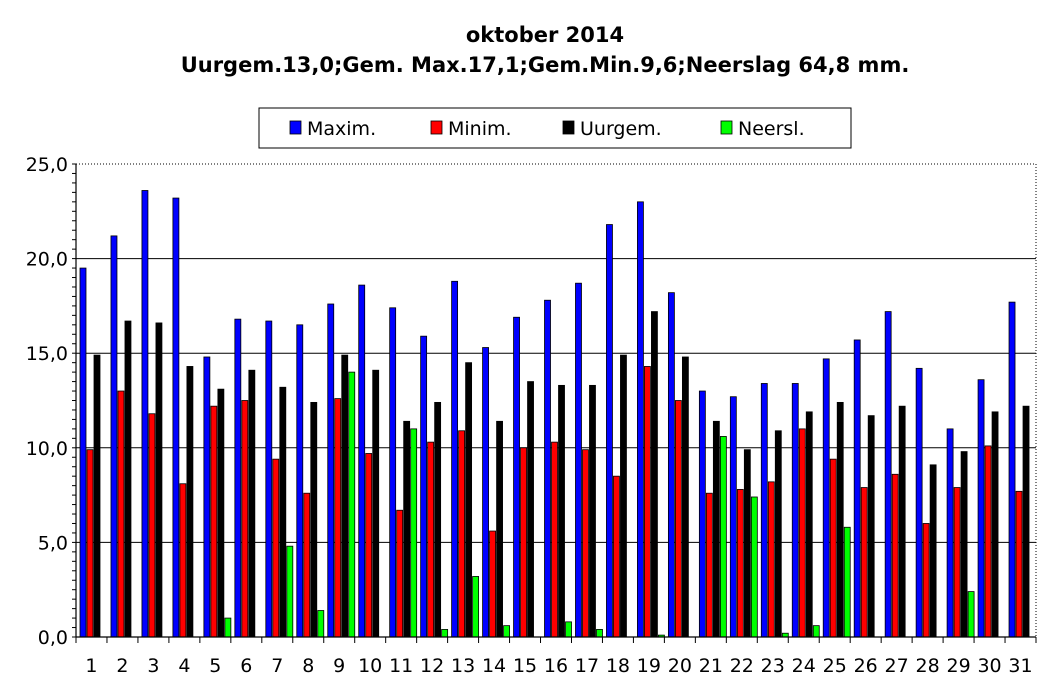  I want to click on x-tick-label: 7, so click(277, 666).